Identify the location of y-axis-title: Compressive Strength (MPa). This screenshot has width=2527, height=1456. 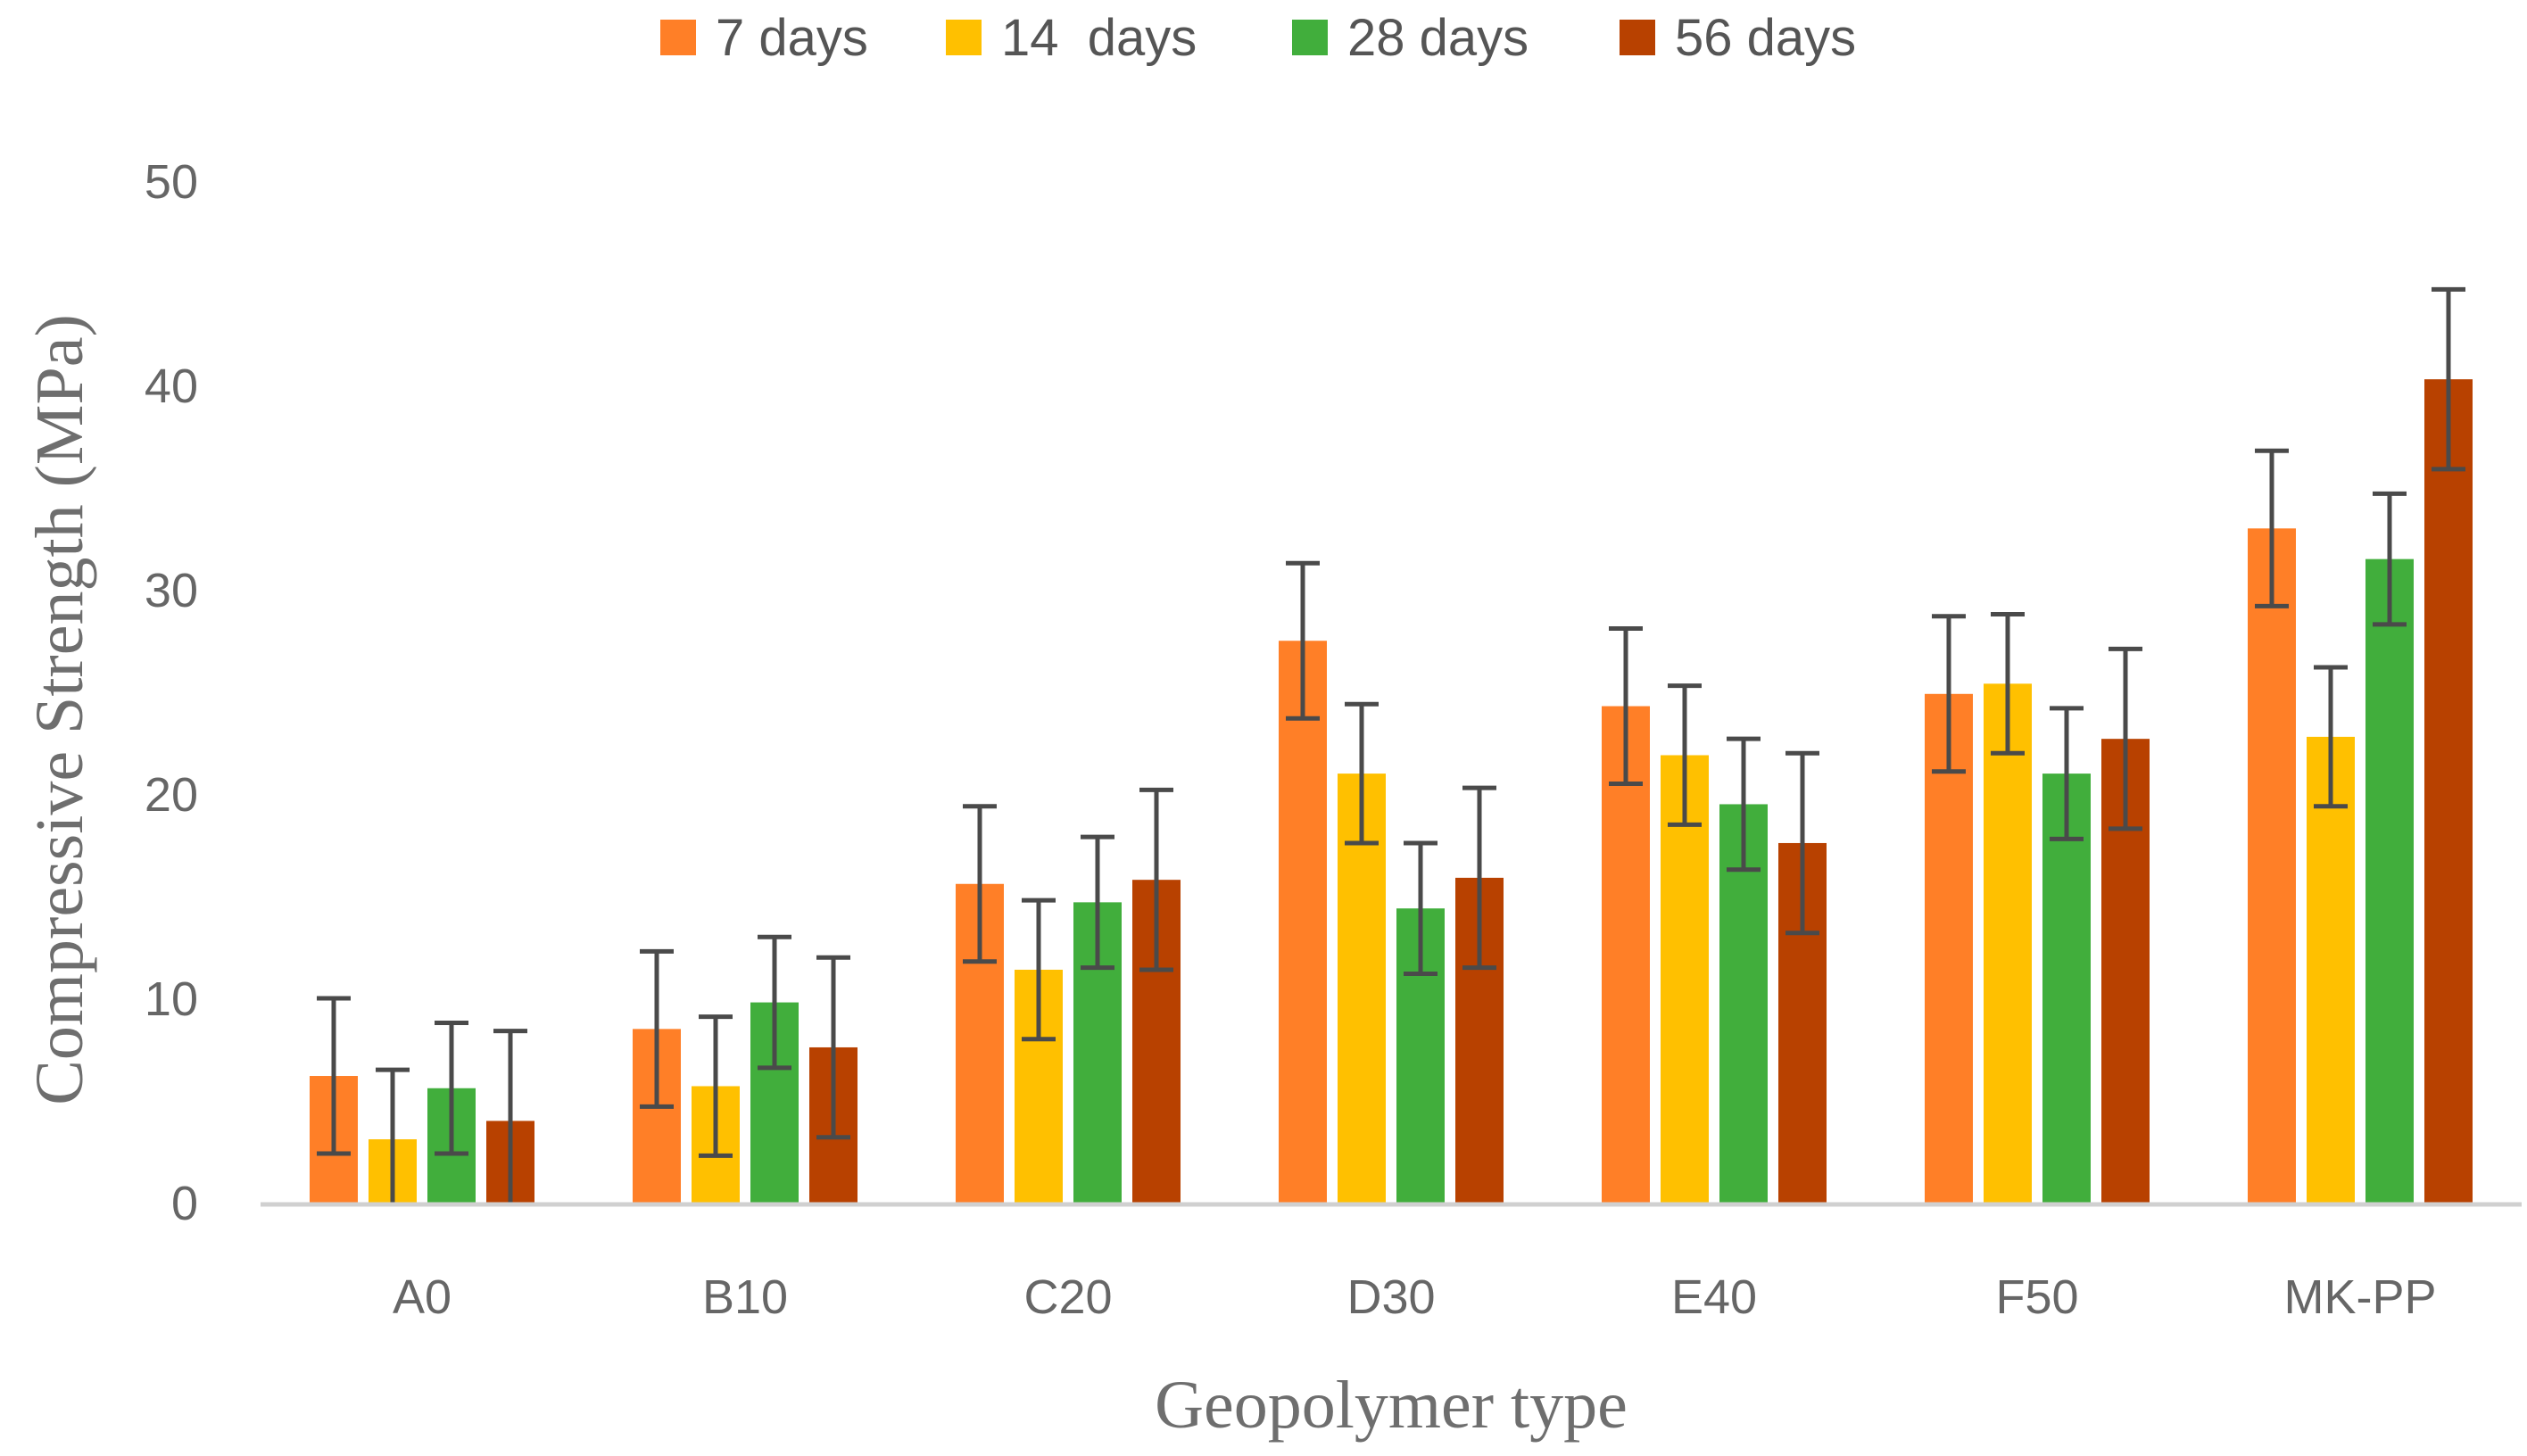
(59, 710).